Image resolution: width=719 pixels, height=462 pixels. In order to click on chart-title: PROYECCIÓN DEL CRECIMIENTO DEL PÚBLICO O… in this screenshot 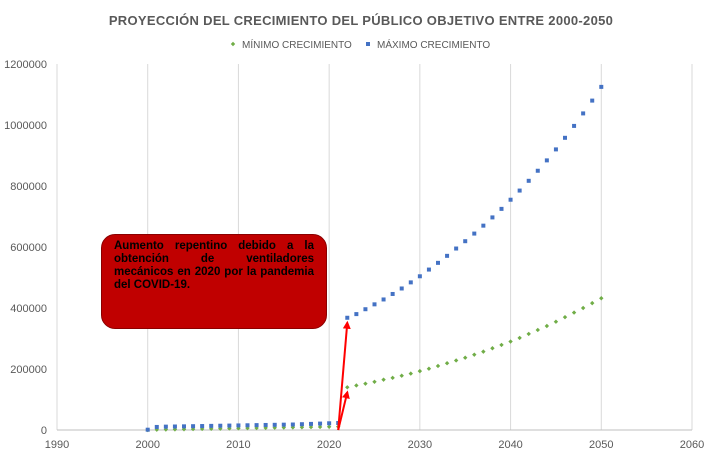, I will do `click(361, 20)`.